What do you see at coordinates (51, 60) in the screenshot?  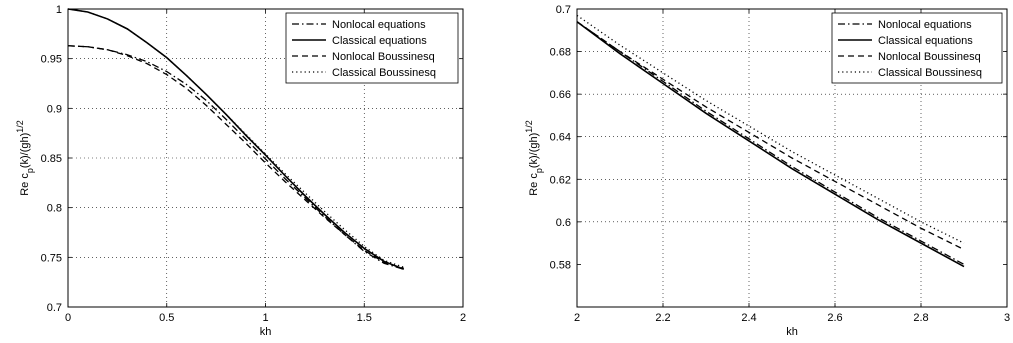 I see `y-tick-label: 0.95` at bounding box center [51, 60].